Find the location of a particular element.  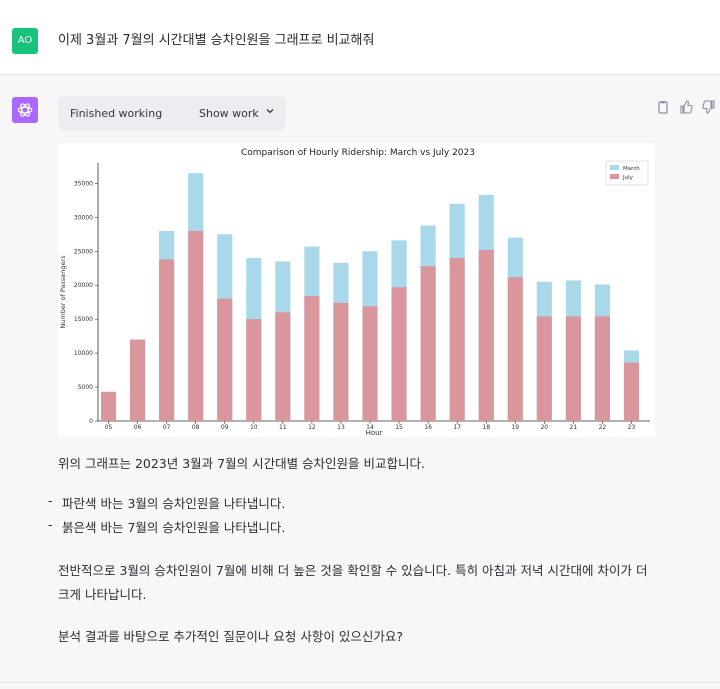

y-tick-label: 30000 is located at coordinates (83, 217).